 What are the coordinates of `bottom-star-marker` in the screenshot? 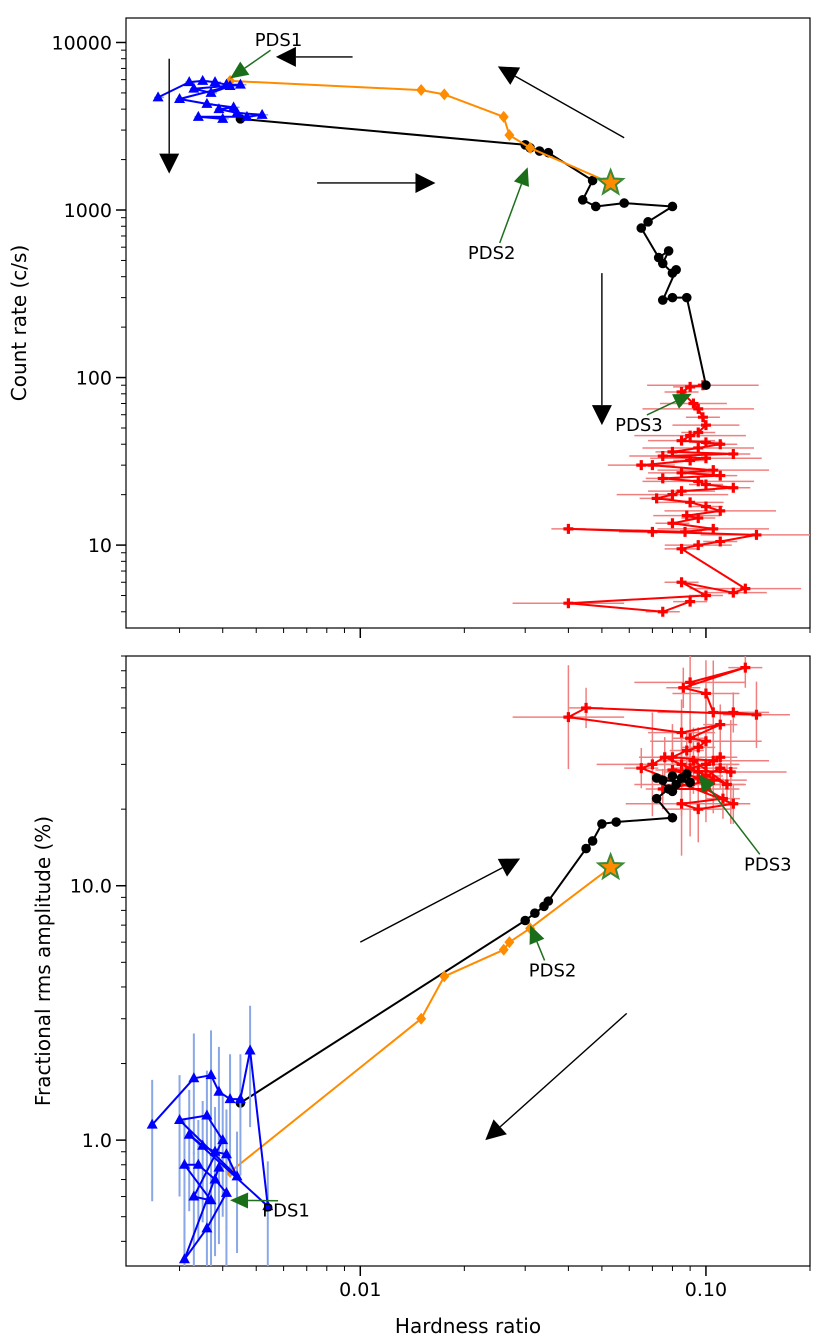 It's located at (610, 866).